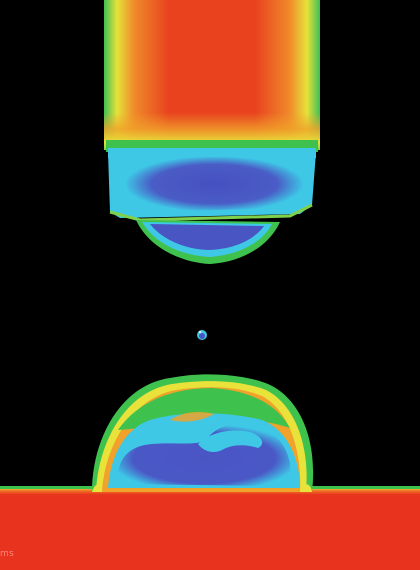  What do you see at coordinates (203, 433) in the screenshot?
I see `sessile-drop` at bounding box center [203, 433].